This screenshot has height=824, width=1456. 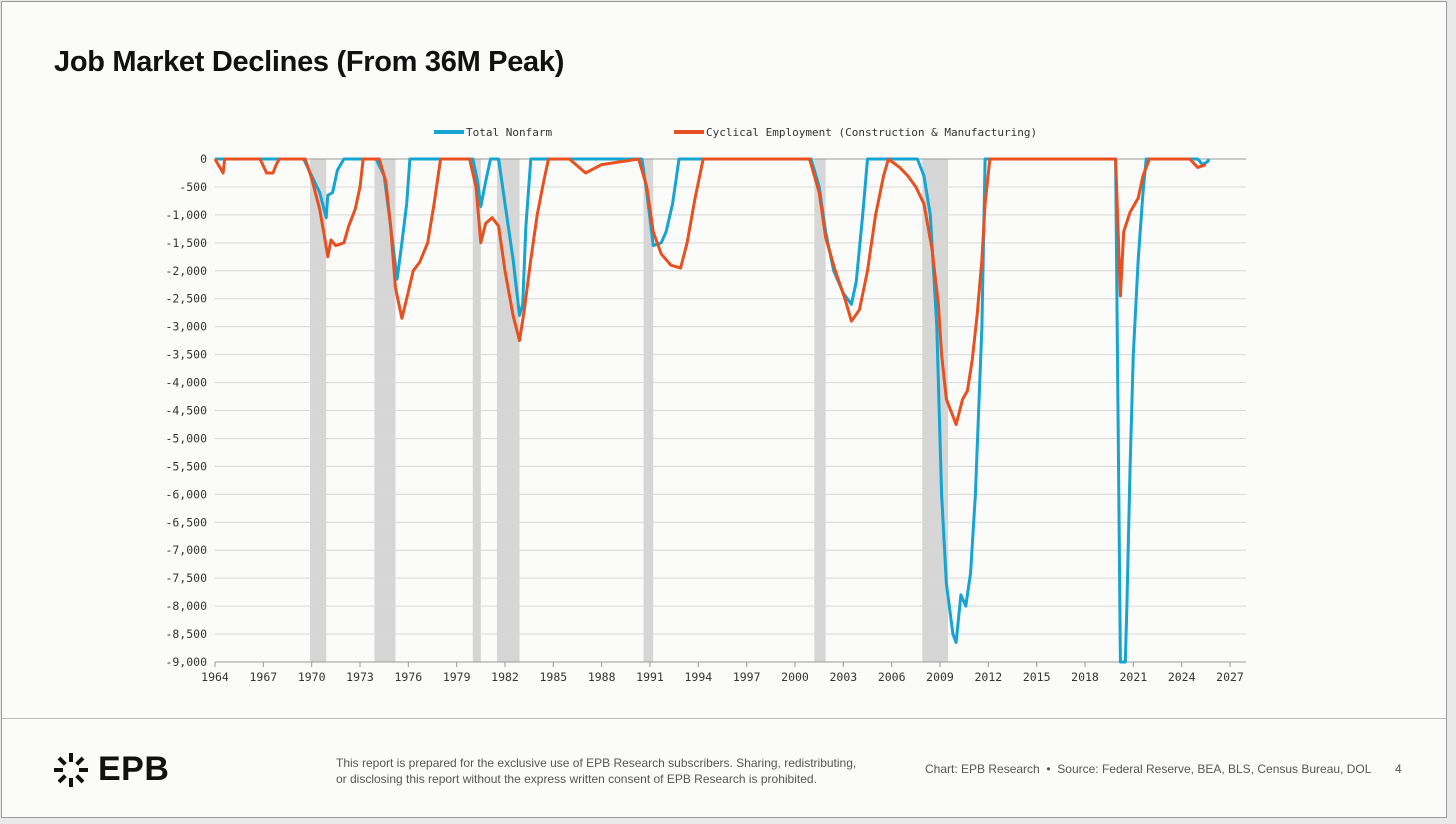 What do you see at coordinates (193, 187) in the screenshot?
I see `y-tick-label: -500` at bounding box center [193, 187].